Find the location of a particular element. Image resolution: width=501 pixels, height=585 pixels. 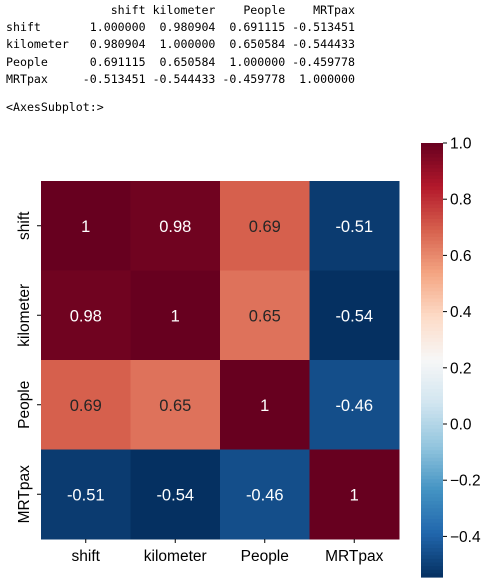

colorbar-tick-label: −0.2 is located at coordinates (465, 481).